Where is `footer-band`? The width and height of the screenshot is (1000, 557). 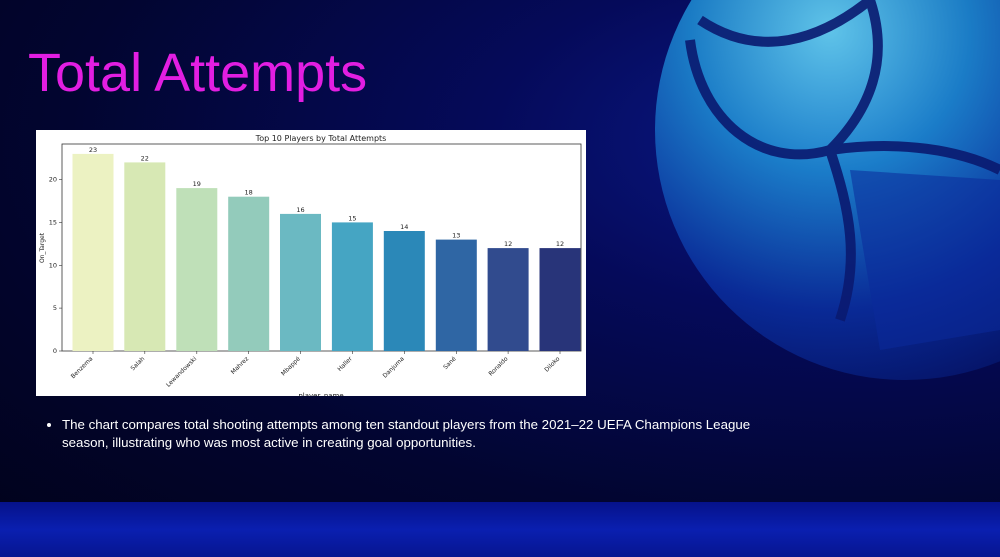 footer-band is located at coordinates (500, 529).